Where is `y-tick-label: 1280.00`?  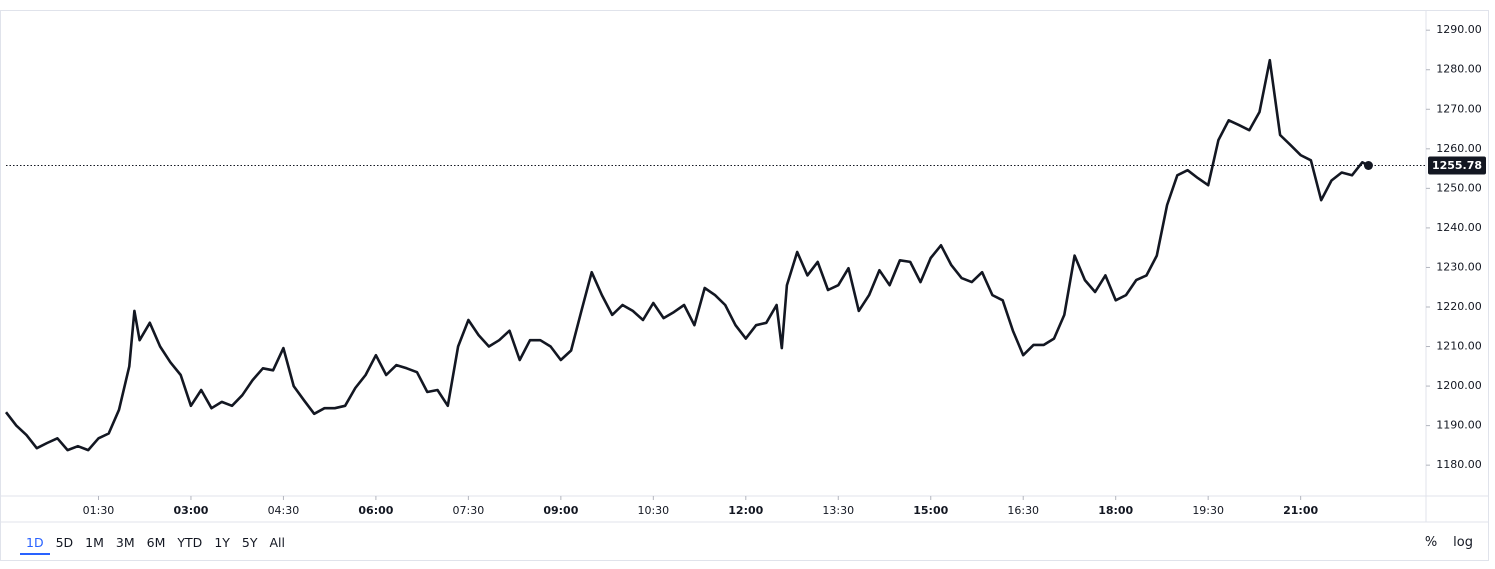 y-tick-label: 1280.00 is located at coordinates (1459, 69).